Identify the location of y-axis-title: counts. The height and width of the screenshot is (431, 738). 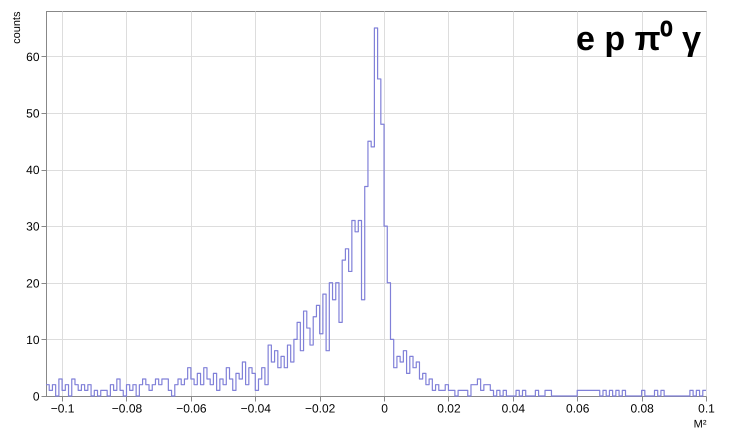
(17, 27).